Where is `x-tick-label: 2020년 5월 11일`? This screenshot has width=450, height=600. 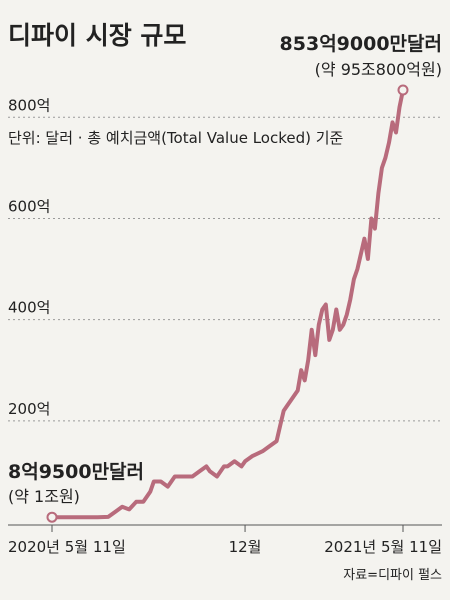 x-tick-label: 2020년 5월 11일 is located at coordinates (67, 547).